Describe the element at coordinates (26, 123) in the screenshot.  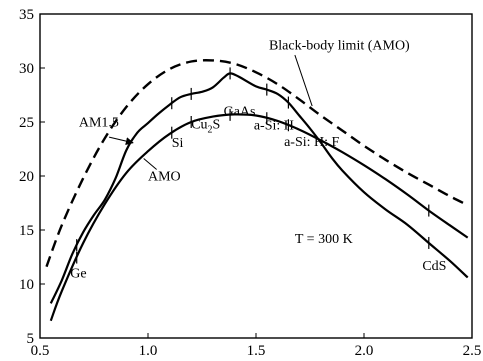
I see `y-tick-label: 25` at that location.